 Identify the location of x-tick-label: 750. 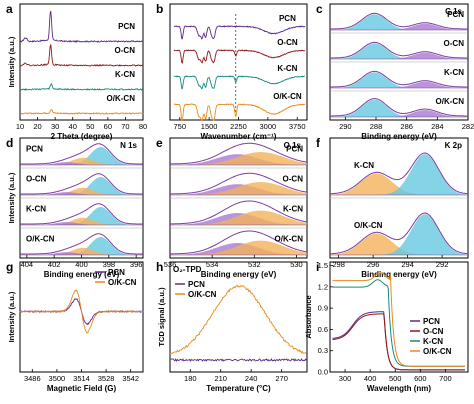
(180, 126).